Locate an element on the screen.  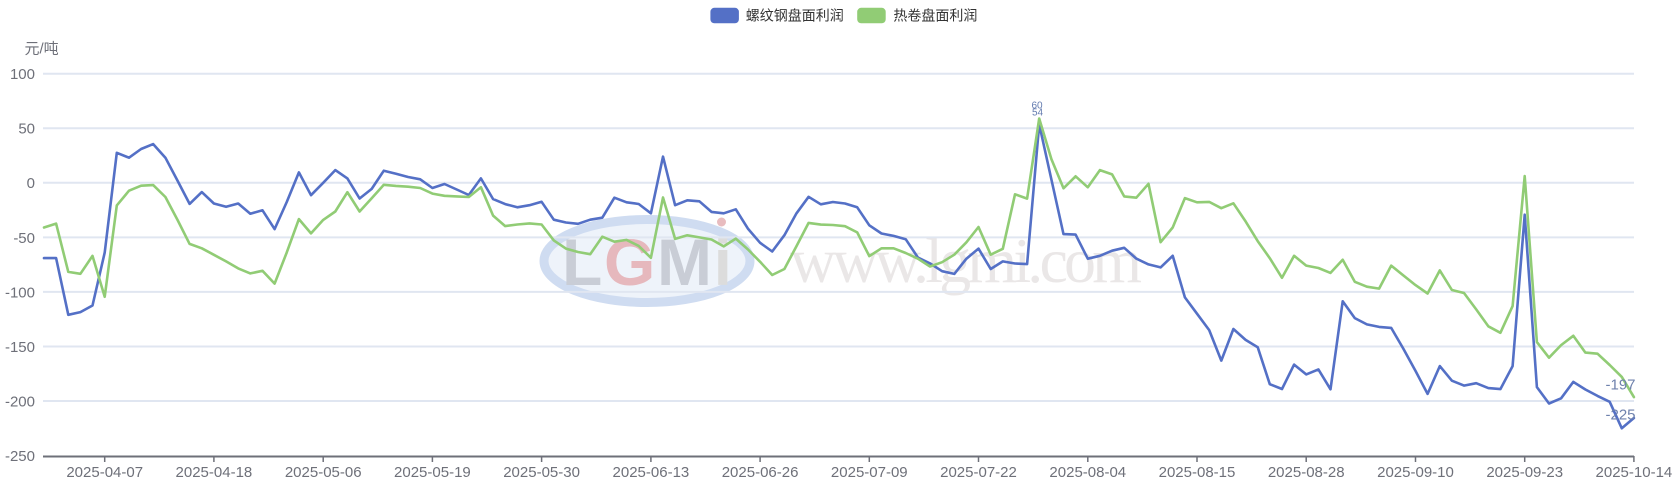
svg-text: -200 is located at coordinates (20, 401).